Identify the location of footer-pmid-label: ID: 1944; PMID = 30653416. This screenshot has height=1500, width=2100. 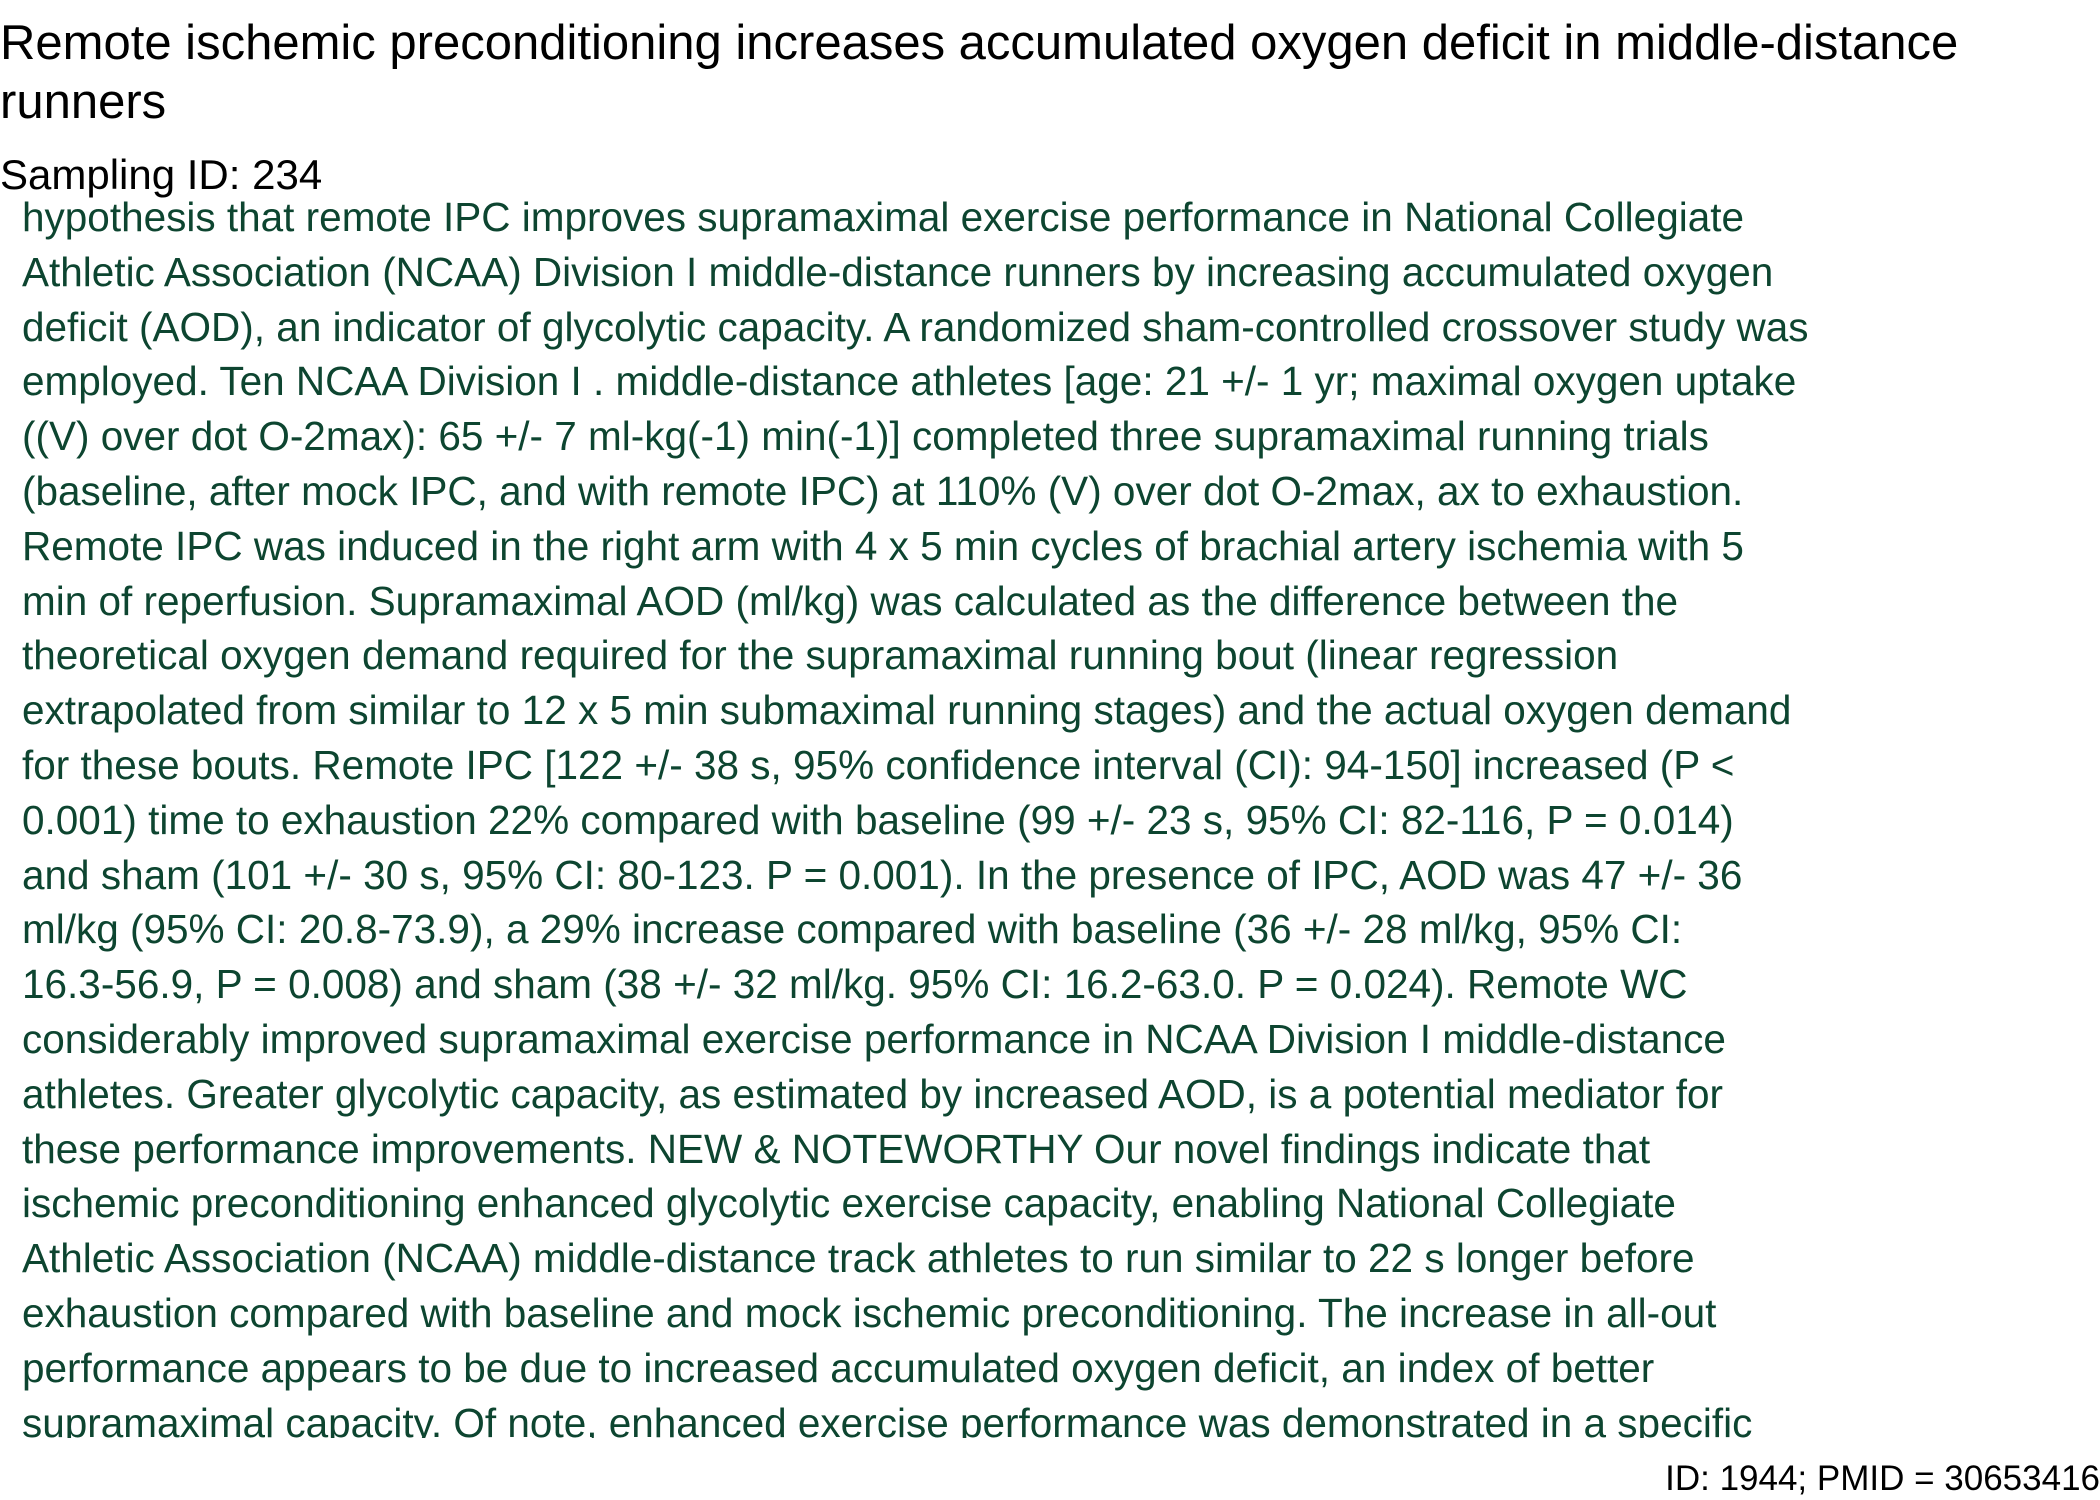
(1882, 1478).